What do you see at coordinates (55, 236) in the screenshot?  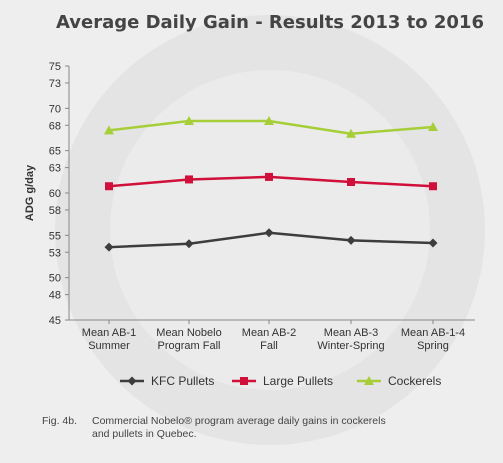 I see `y-tick-label: 55` at bounding box center [55, 236].